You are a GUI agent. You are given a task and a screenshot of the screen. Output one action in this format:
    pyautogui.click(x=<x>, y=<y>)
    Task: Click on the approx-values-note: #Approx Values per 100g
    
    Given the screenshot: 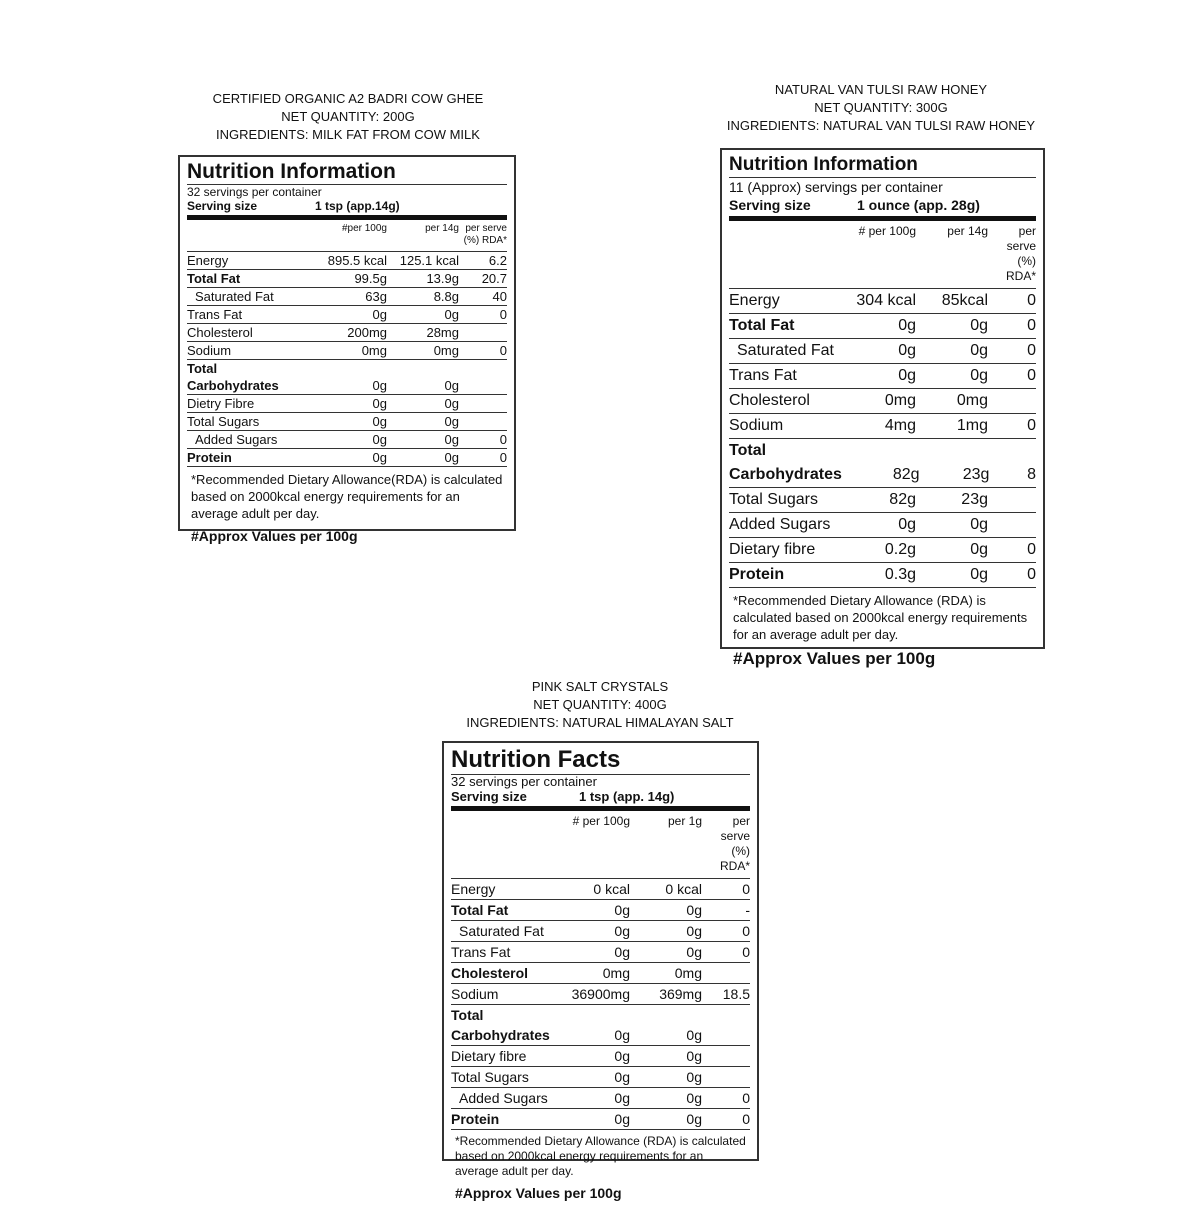 What is the action you would take?
    pyautogui.click(x=538, y=1193)
    